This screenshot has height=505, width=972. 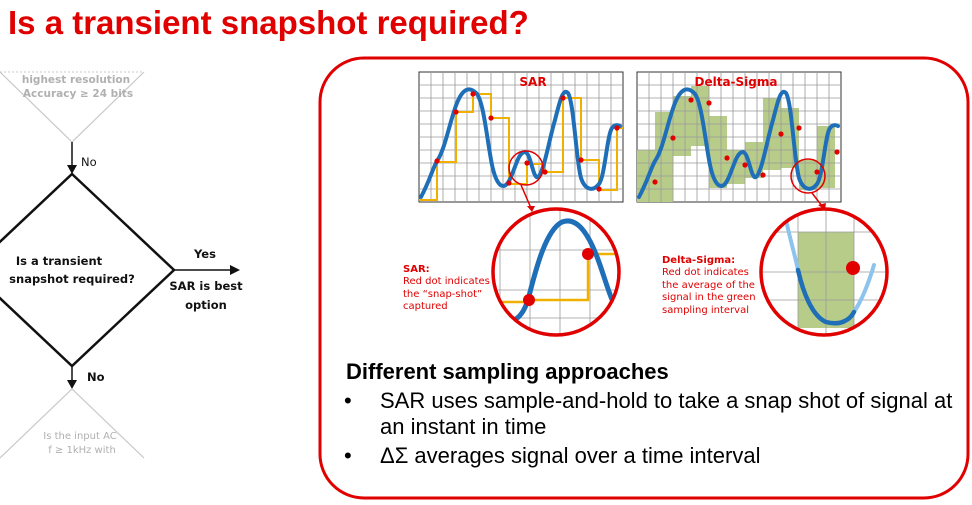 What do you see at coordinates (82, 450) in the screenshot?
I see `bottom-diamond-line-2: f ≥ 1kHz with` at bounding box center [82, 450].